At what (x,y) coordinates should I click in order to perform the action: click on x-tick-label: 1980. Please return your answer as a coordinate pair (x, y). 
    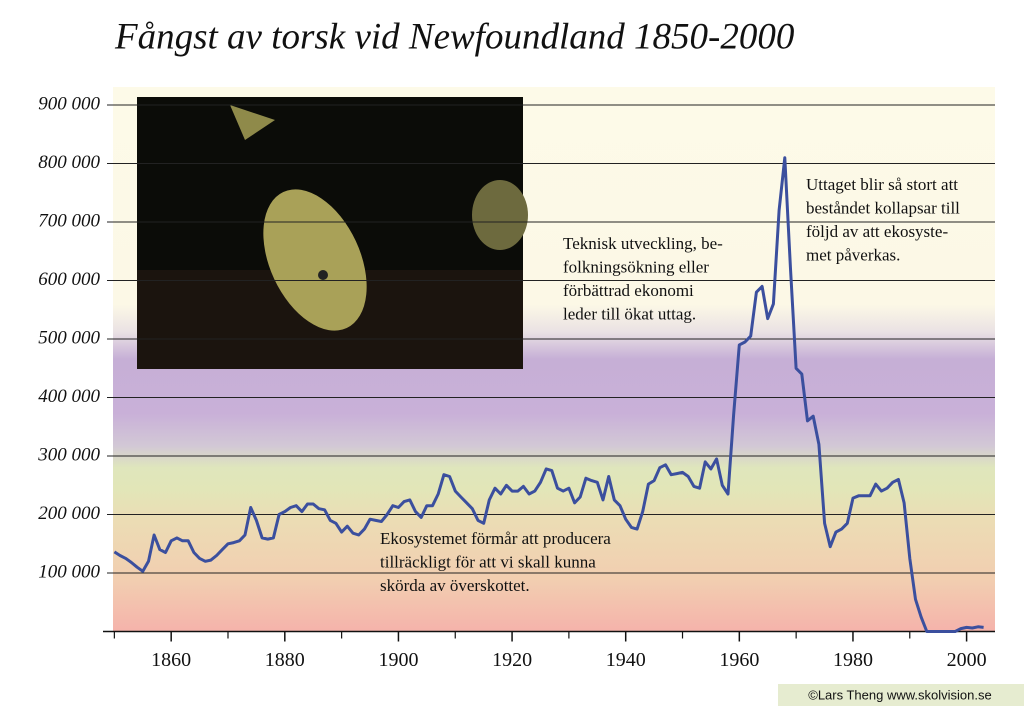
    Looking at the image, I should click on (853, 660).